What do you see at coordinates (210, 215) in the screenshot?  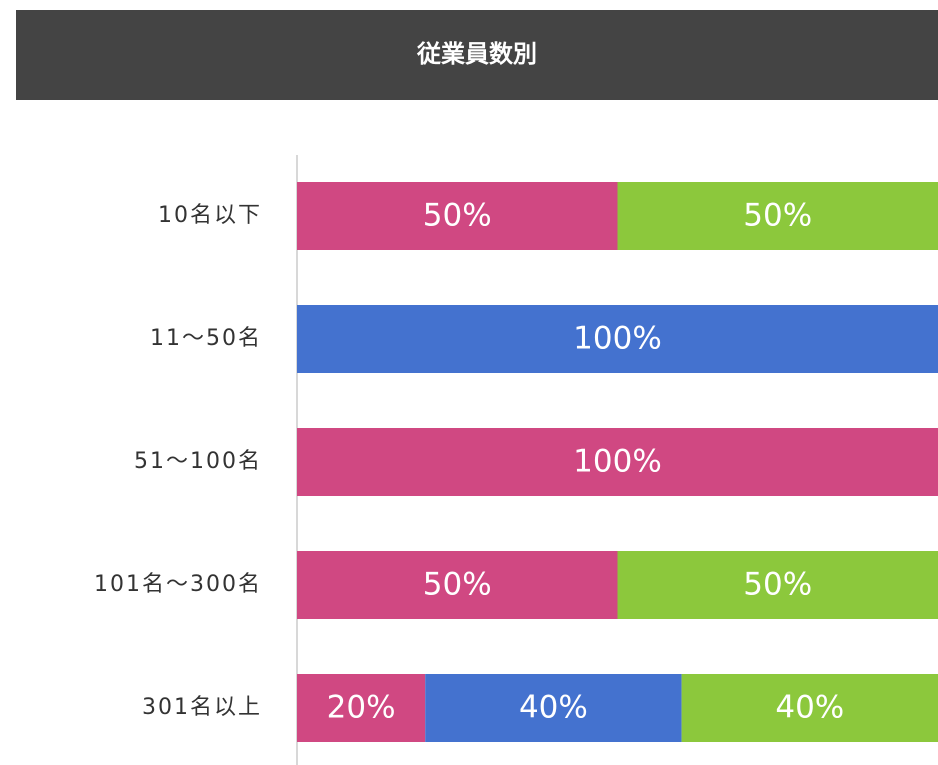 I see `category-label: 10名以下` at bounding box center [210, 215].